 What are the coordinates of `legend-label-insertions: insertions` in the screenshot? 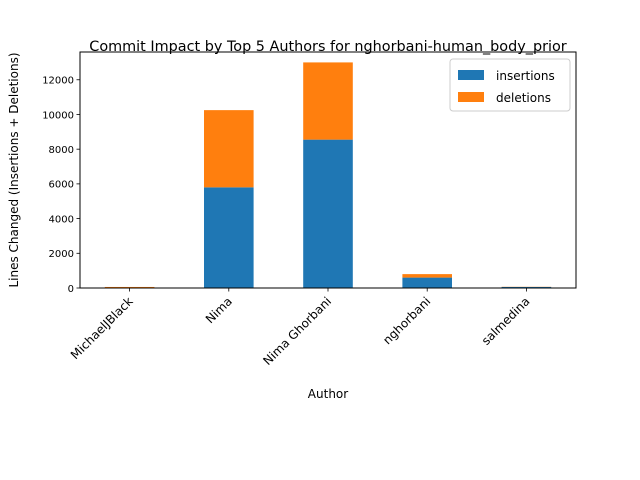 It's located at (525, 76).